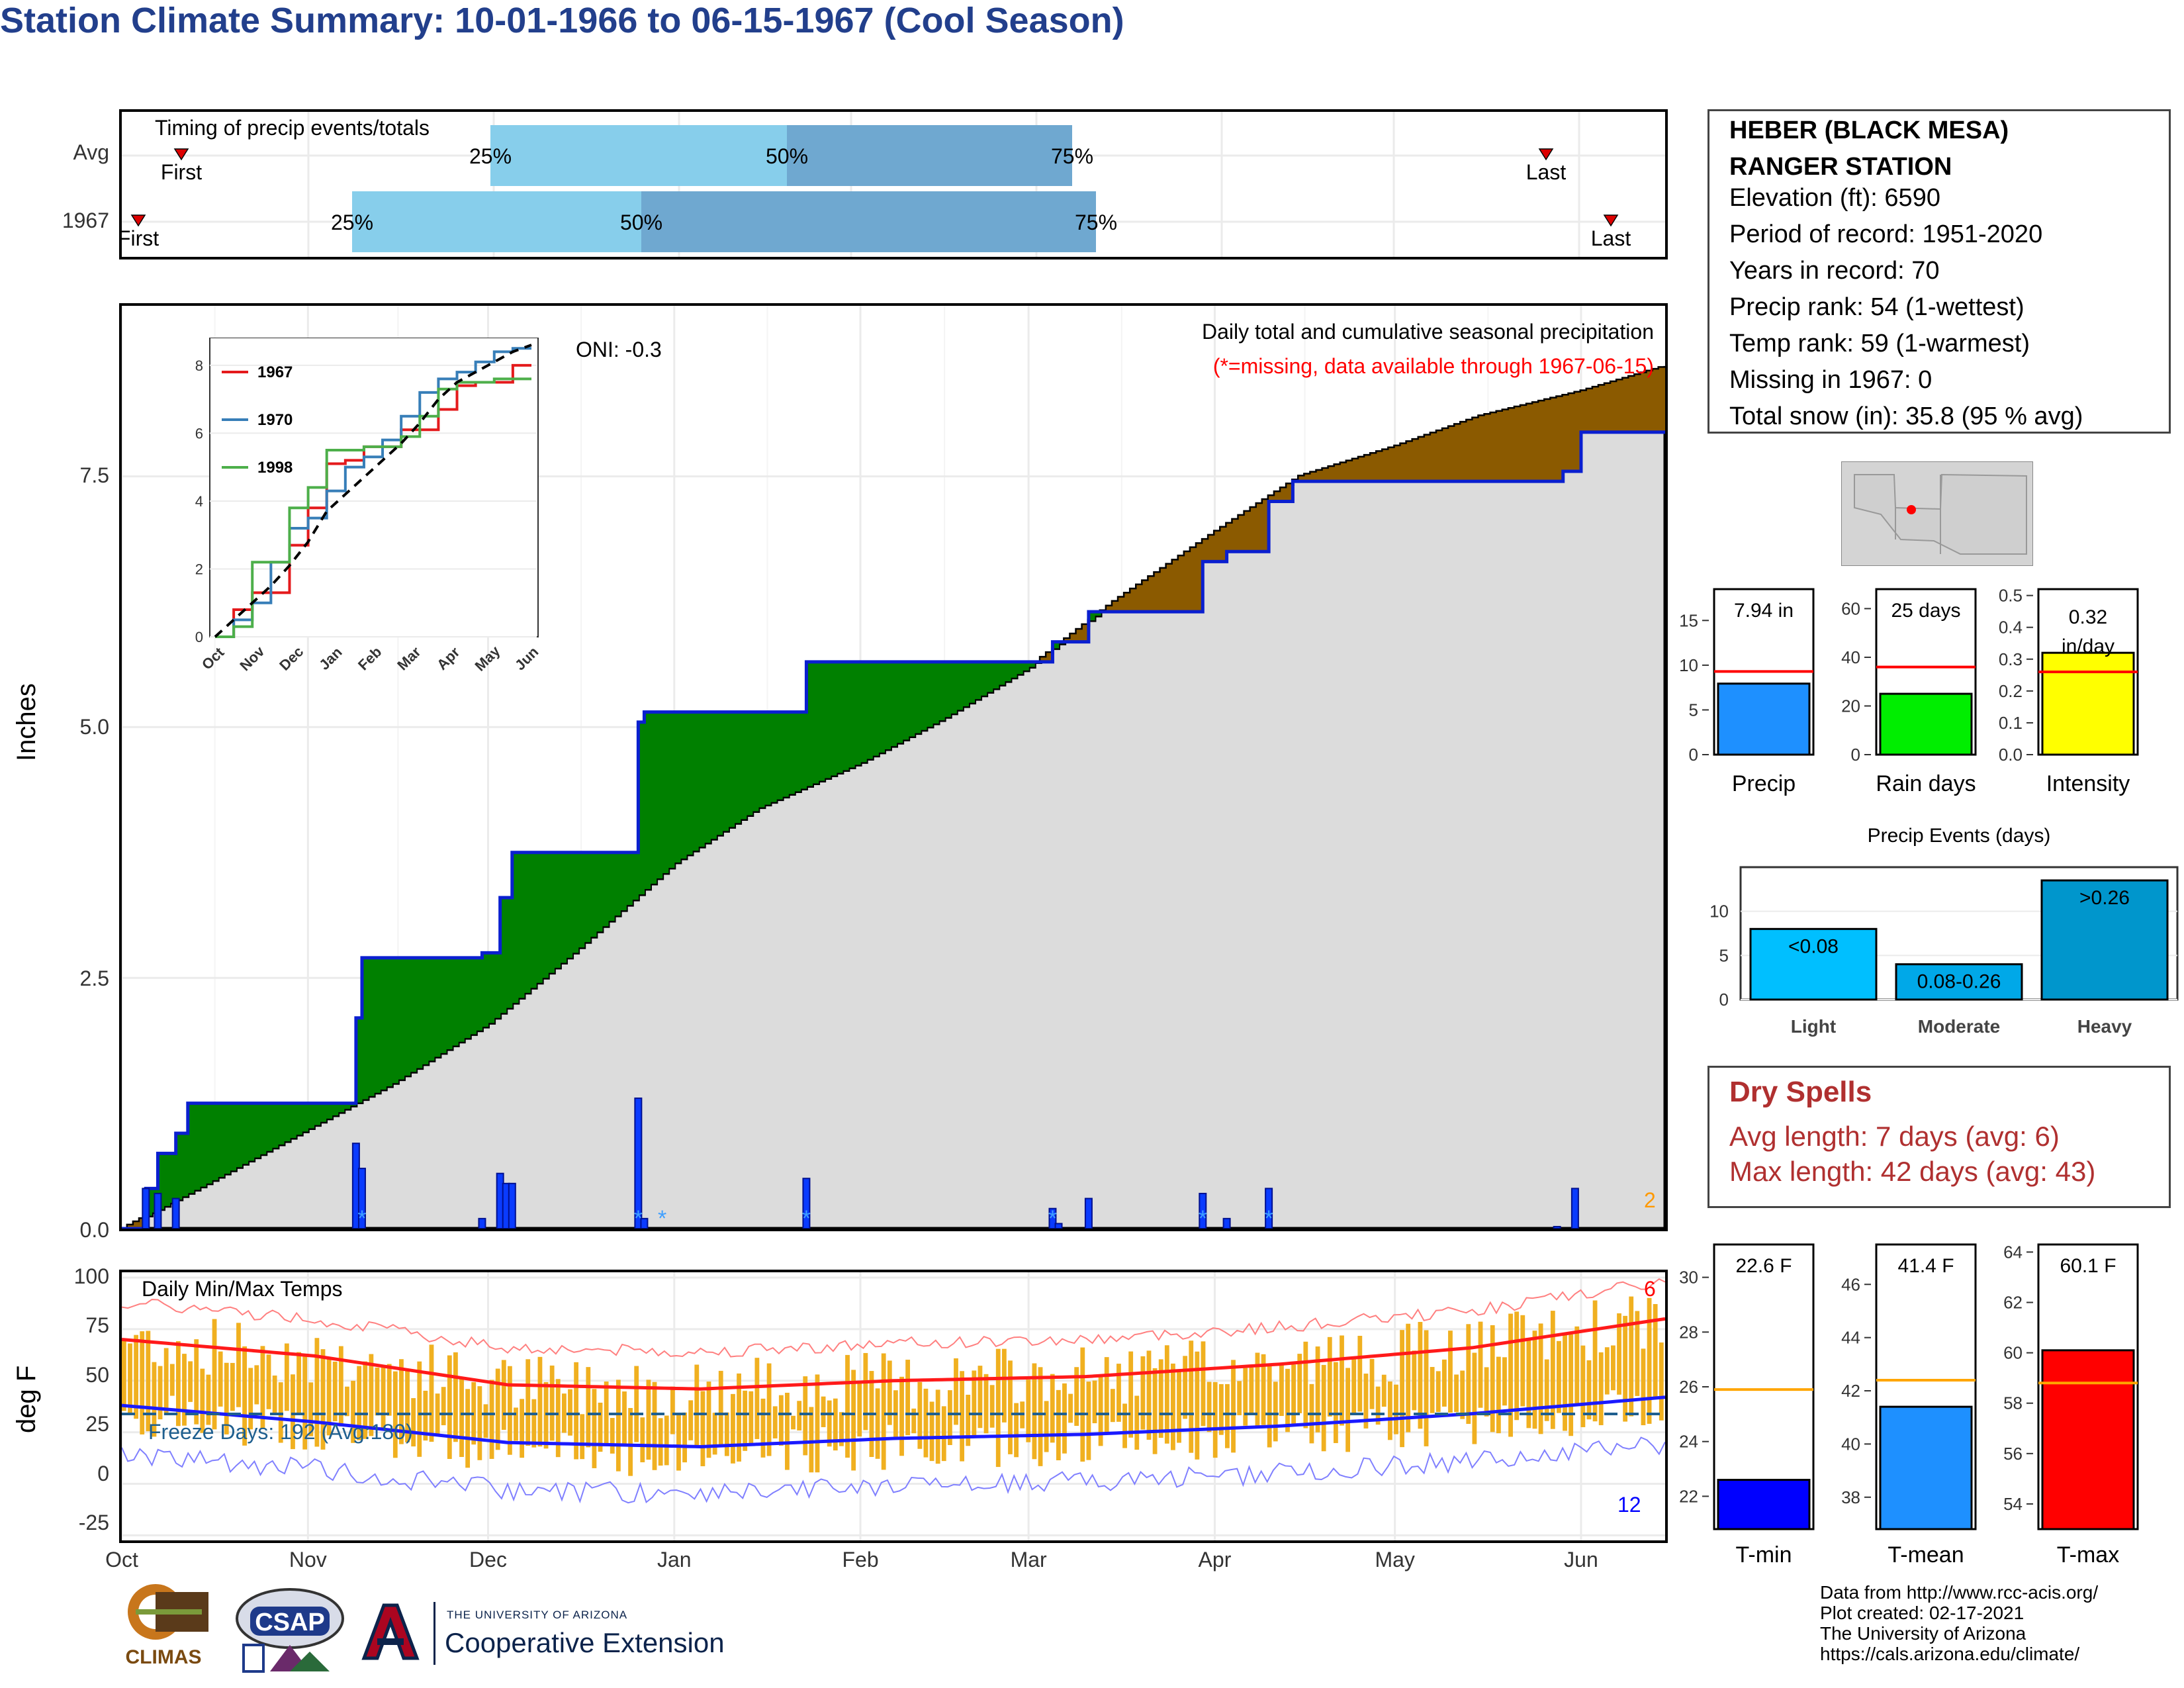 This screenshot has height=1688, width=2184. I want to click on daily-precip-bar, so click(158, 1210).